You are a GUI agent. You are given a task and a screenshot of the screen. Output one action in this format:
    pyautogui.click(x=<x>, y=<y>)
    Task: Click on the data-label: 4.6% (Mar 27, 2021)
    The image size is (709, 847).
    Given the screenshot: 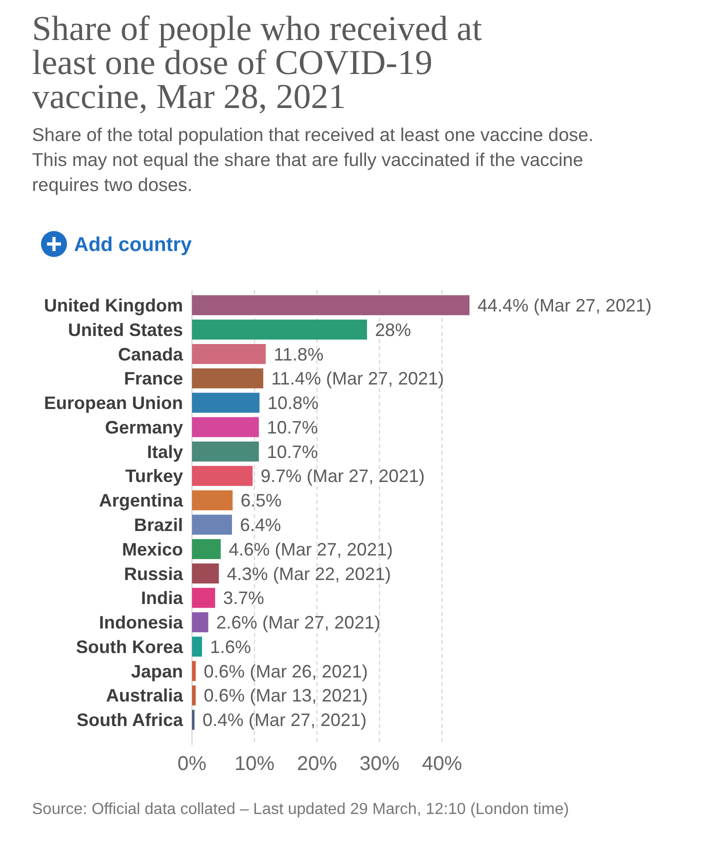 What is the action you would take?
    pyautogui.click(x=310, y=549)
    